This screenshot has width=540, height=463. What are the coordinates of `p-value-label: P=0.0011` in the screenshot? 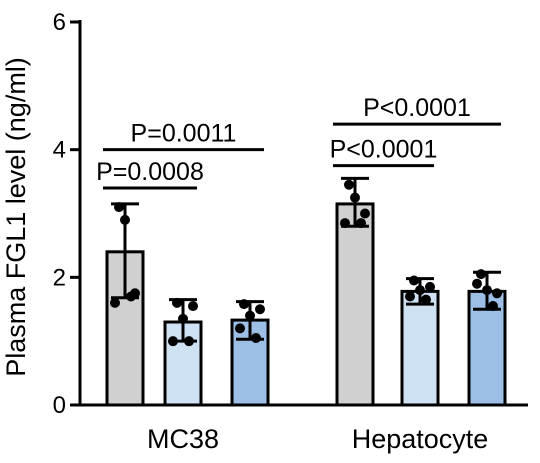 It's located at (184, 134).